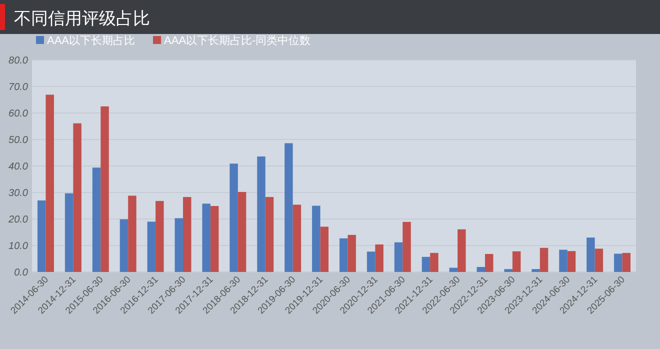 This screenshot has width=660, height=349. Describe the element at coordinates (18, 167) in the screenshot. I see `y-tick-label: 40.0` at that location.